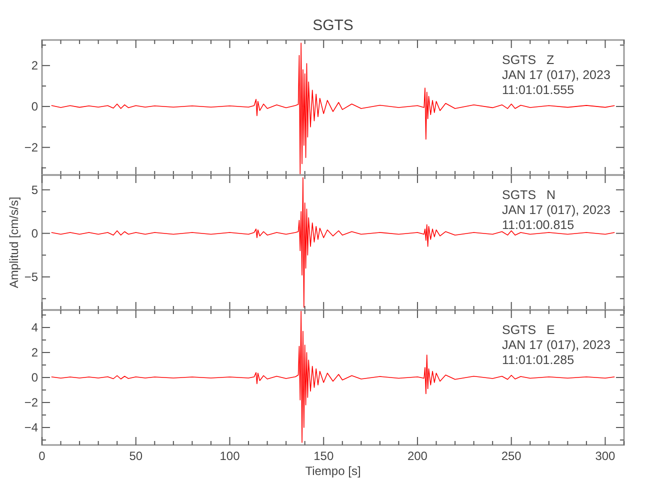 The width and height of the screenshot is (650, 500). Describe the element at coordinates (511, 456) in the screenshot. I see `x-tick-label: 250` at that location.